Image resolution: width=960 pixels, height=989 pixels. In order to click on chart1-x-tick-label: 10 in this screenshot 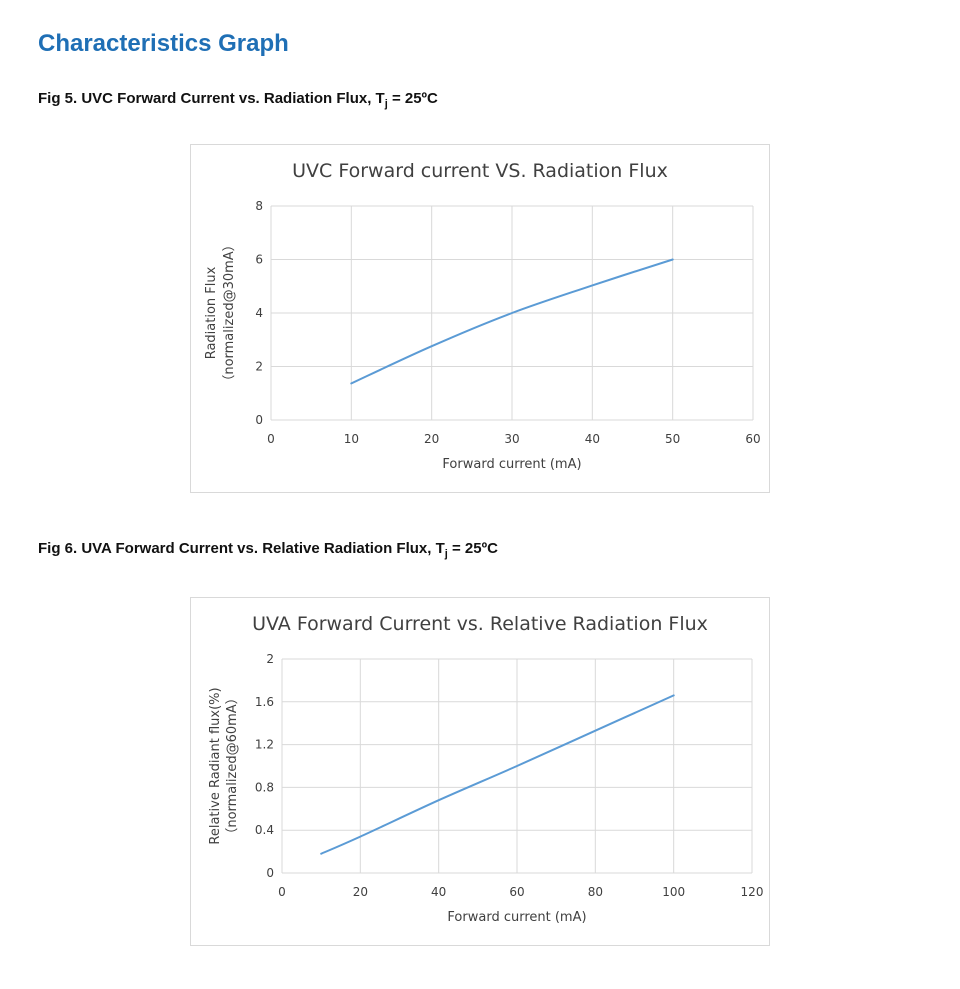, I will do `click(351, 439)`.